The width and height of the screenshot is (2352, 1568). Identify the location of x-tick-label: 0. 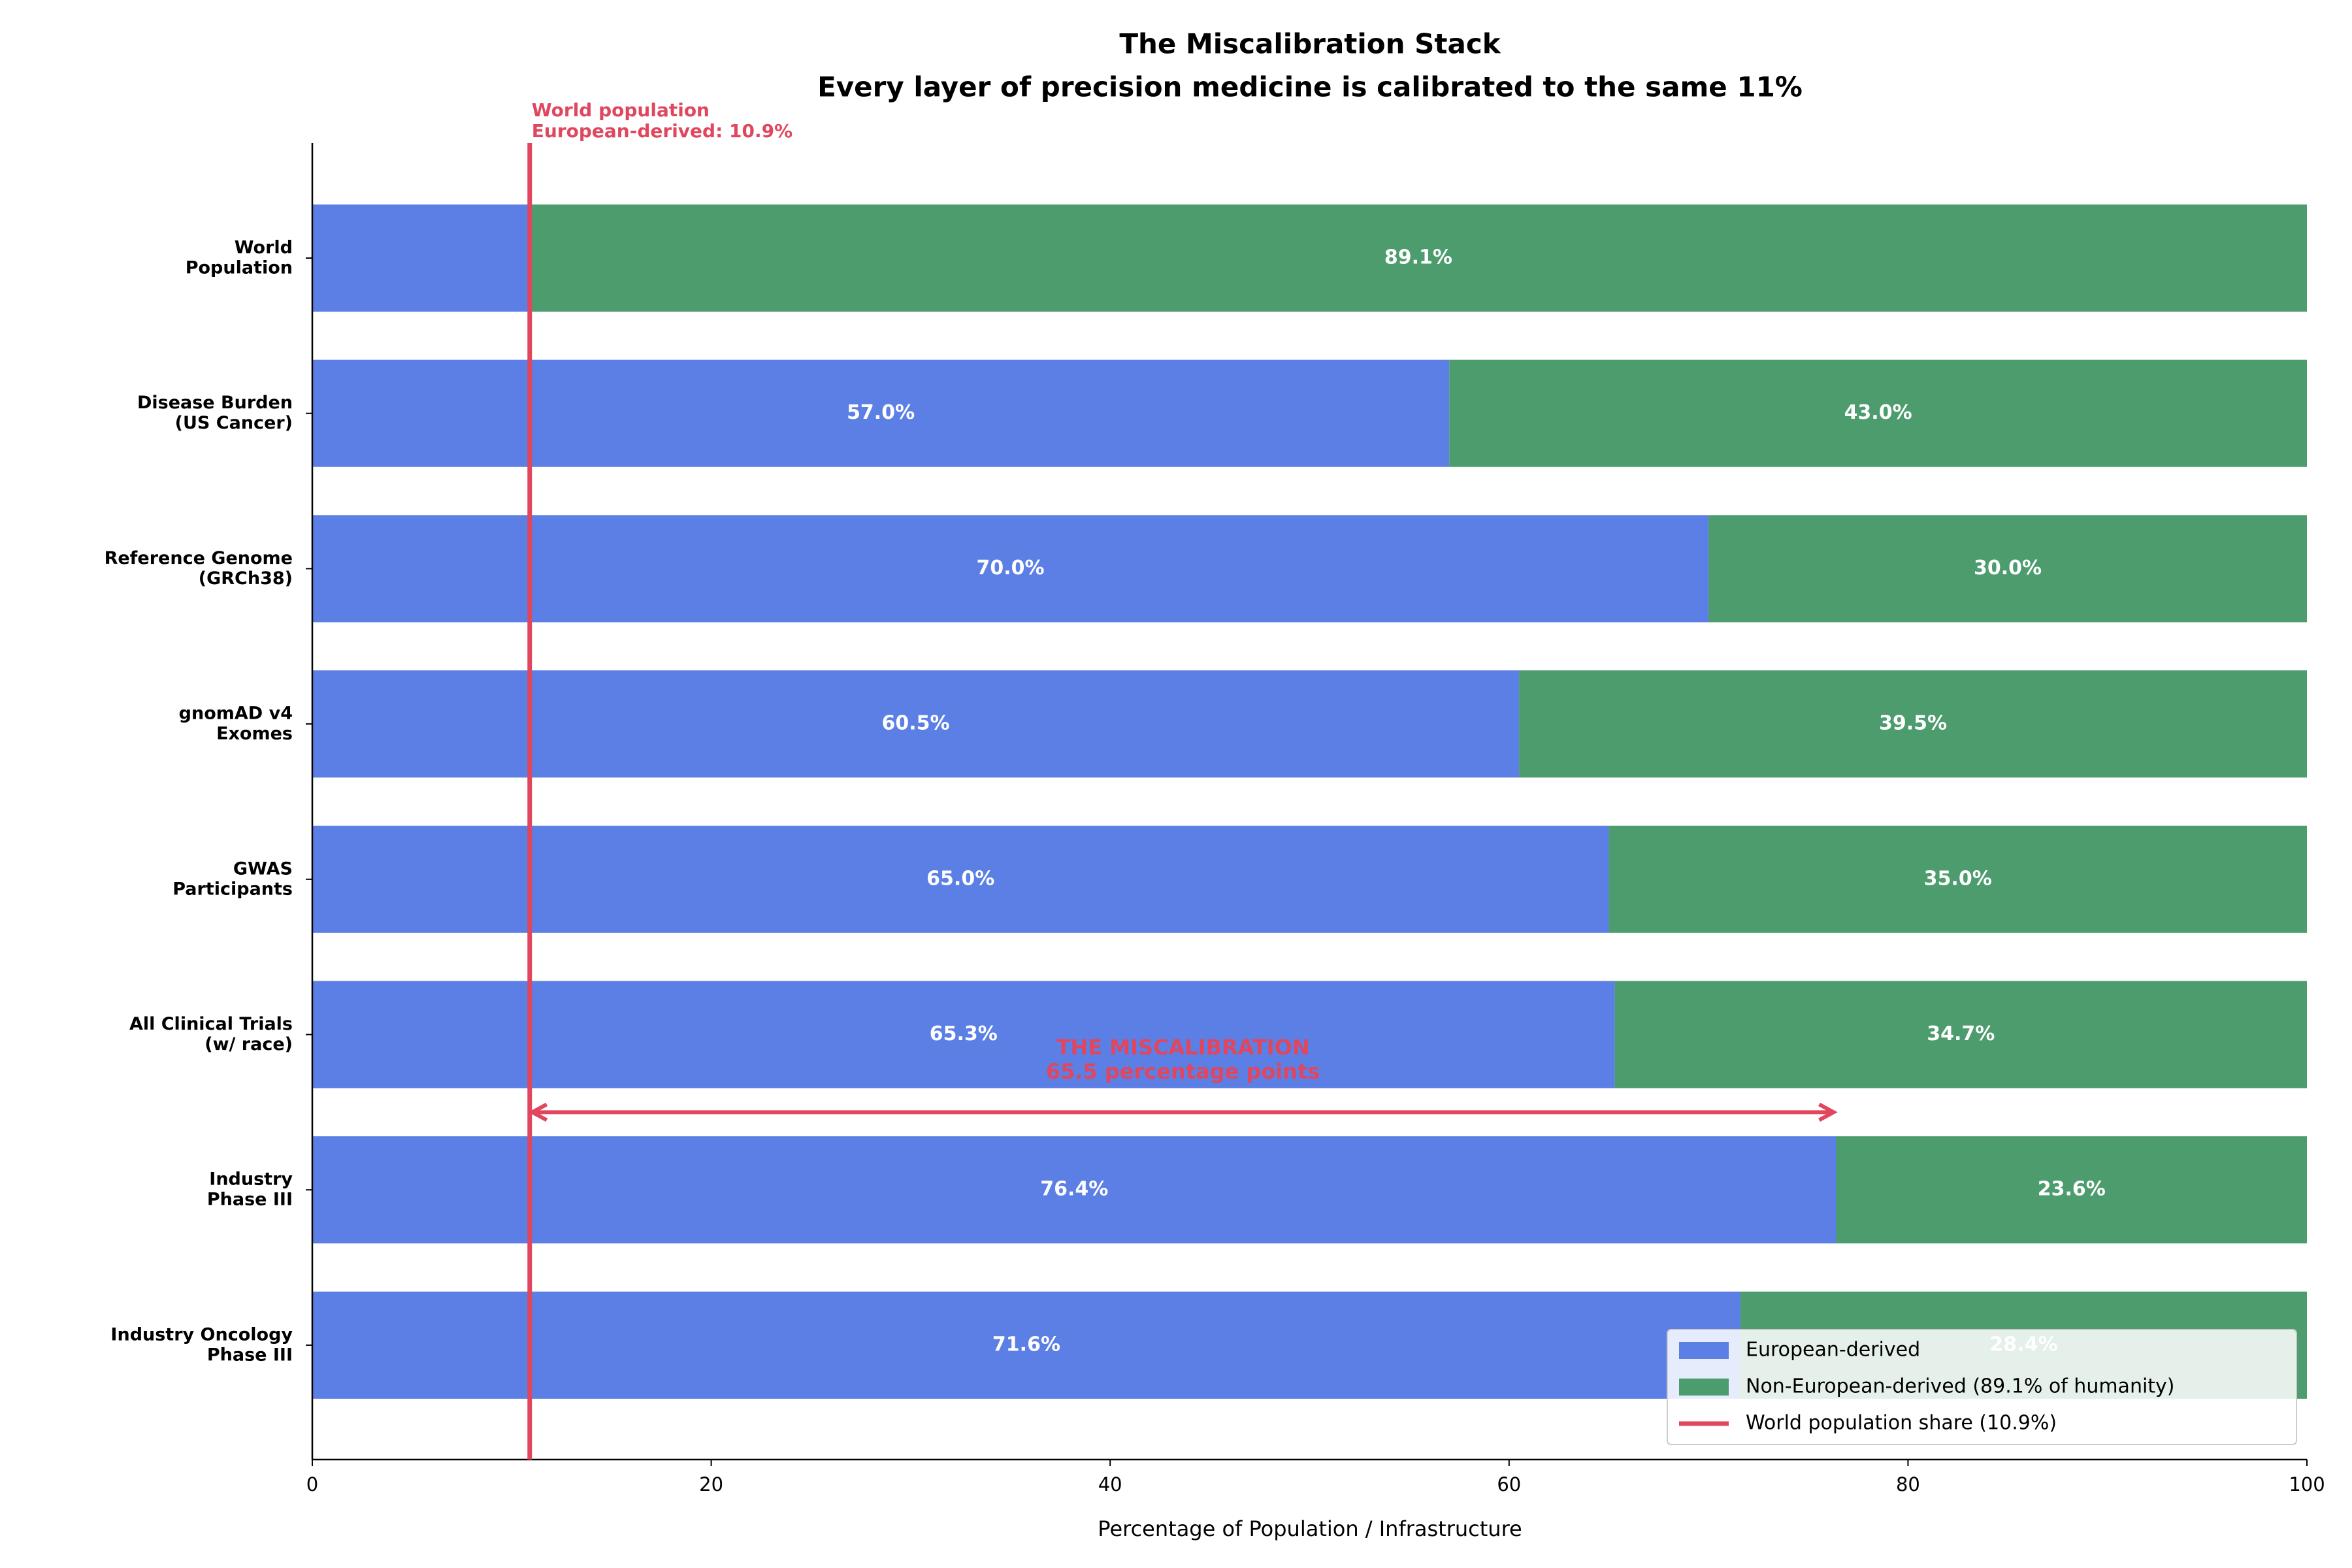
(312, 1484).